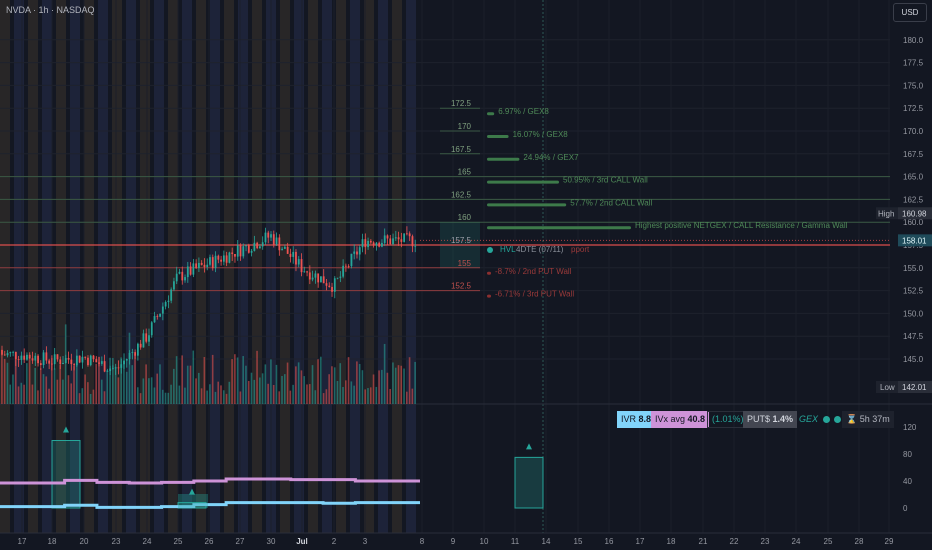  Describe the element at coordinates (484, 541) in the screenshot. I see `time-tick: 10` at that location.